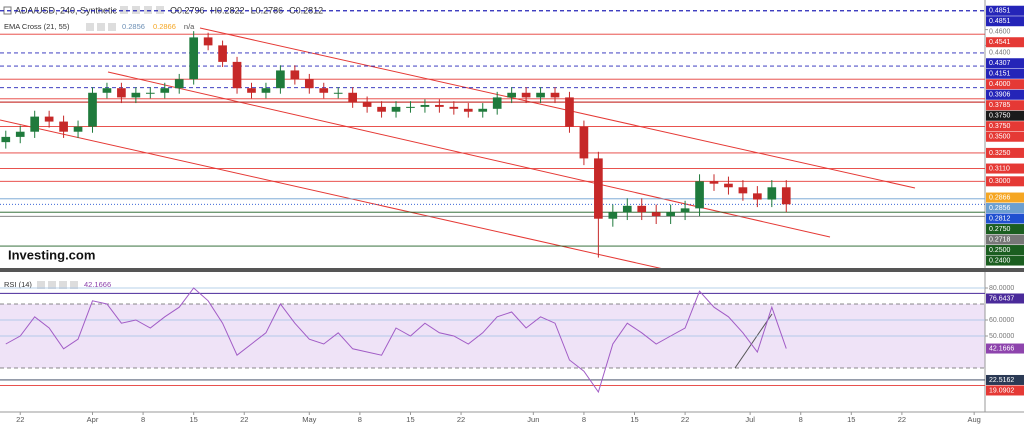 The width and height of the screenshot is (1024, 427). I want to click on level-label: 0.3785, so click(1000, 105).